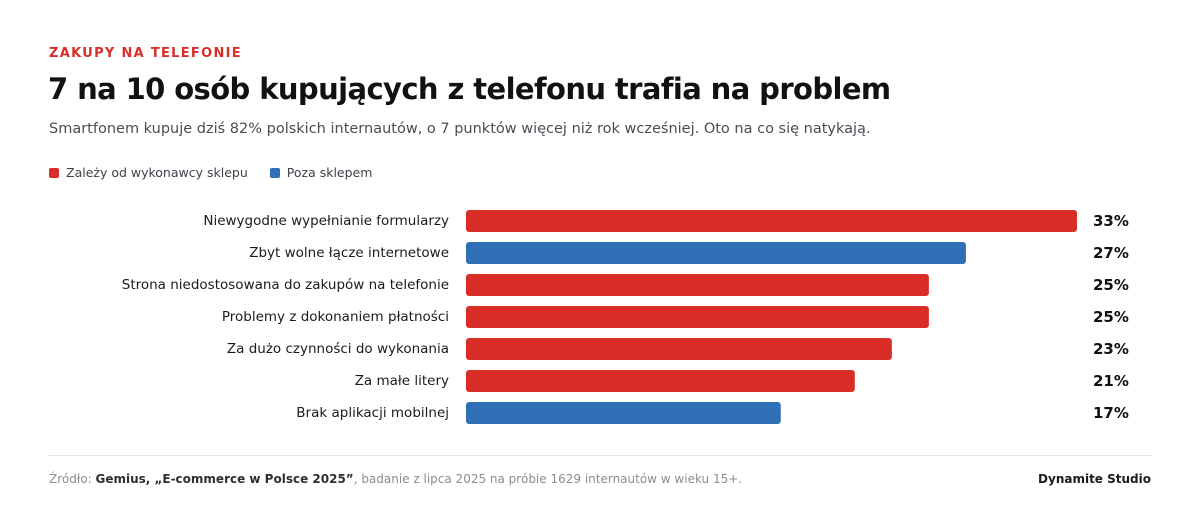  I want to click on footer-divider, so click(600, 455).